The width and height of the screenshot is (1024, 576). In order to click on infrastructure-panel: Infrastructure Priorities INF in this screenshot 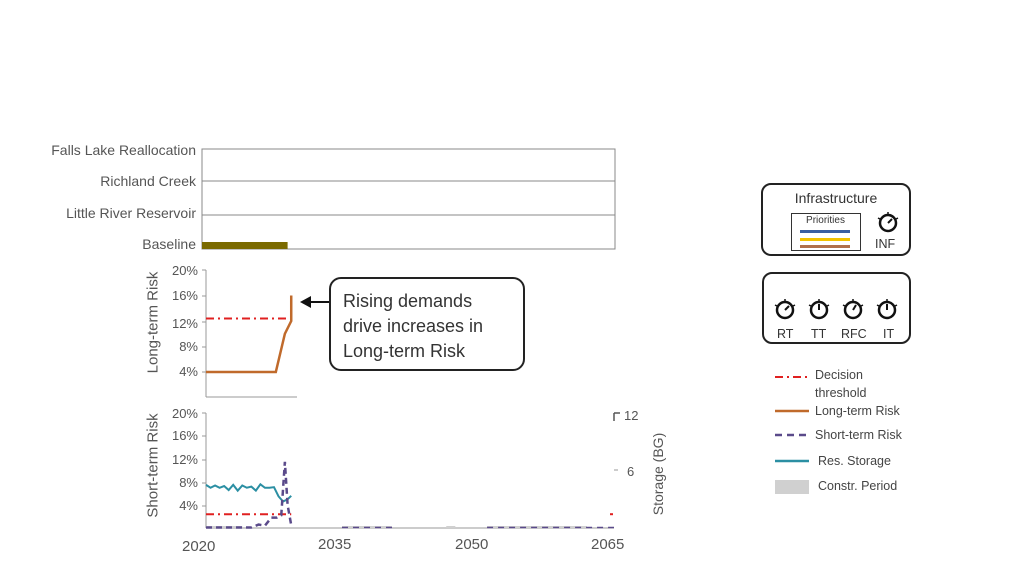, I will do `click(836, 219)`.